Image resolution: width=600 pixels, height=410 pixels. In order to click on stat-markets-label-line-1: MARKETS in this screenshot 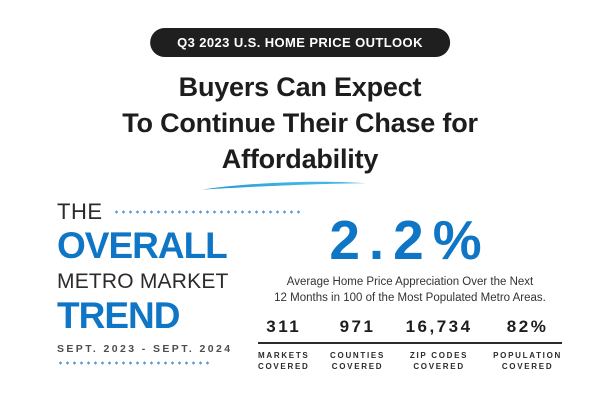, I will do `click(284, 355)`.